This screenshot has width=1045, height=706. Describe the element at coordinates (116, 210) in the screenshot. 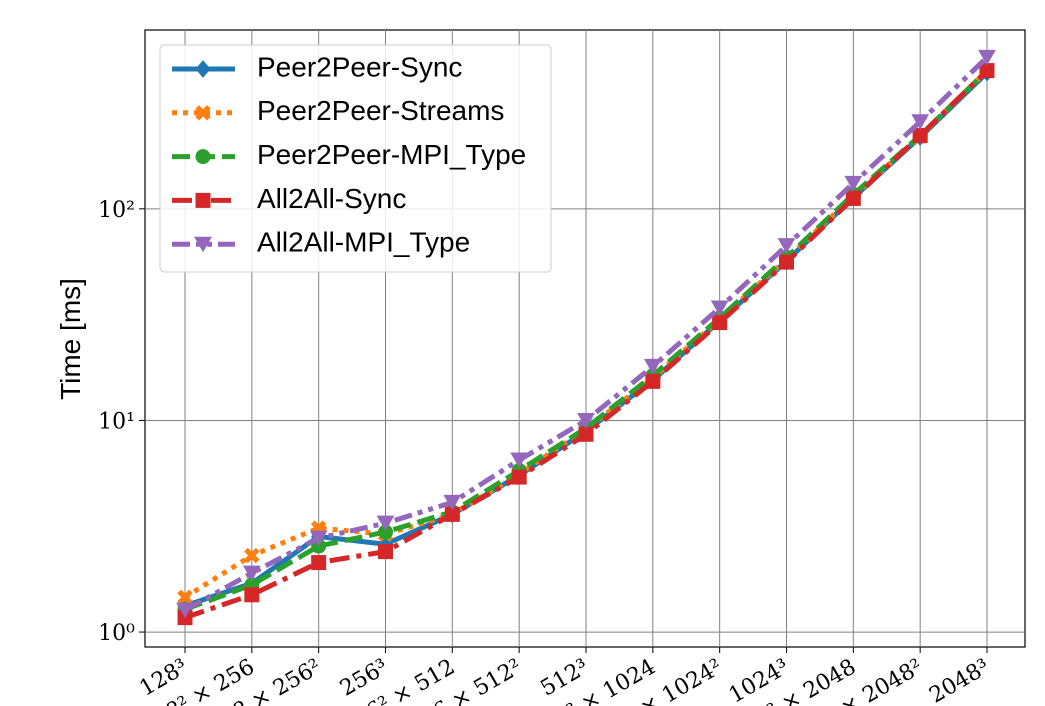

I see `y-tick-label: 10²` at that location.